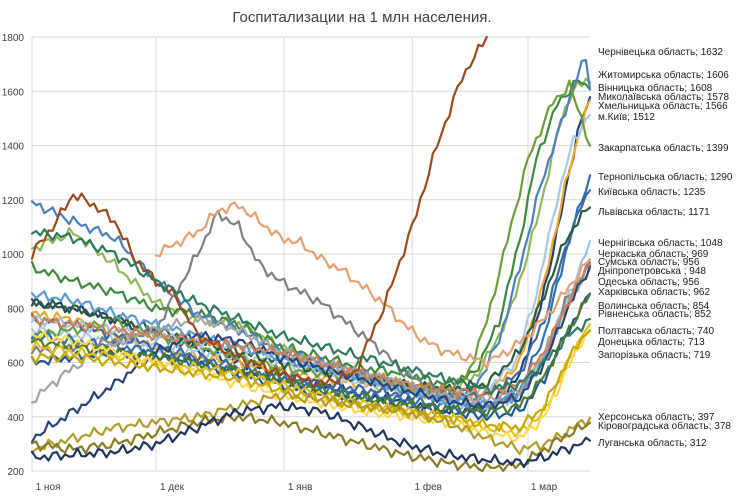 The height and width of the screenshot is (501, 750). What do you see at coordinates (652, 192) in the screenshot?
I see `series-end-label: Київська область; 1235` at bounding box center [652, 192].